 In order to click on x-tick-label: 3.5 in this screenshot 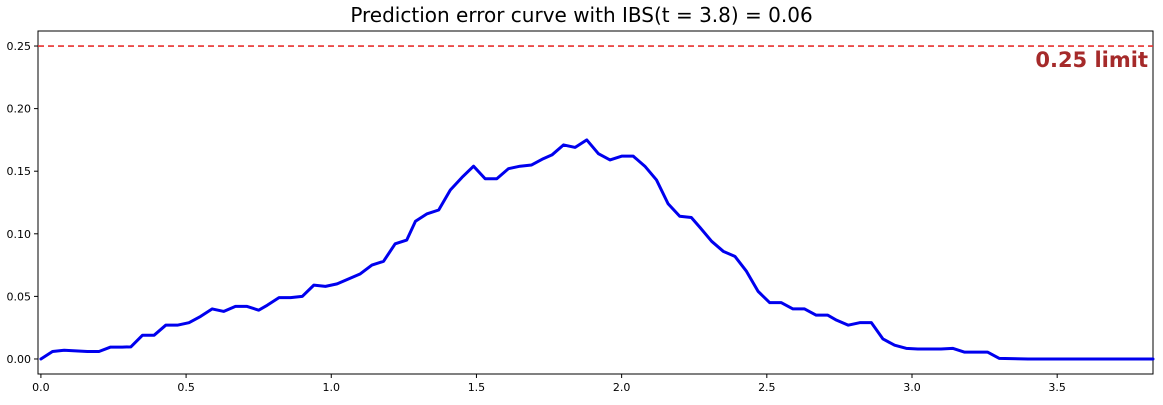, I will do `click(1057, 387)`.